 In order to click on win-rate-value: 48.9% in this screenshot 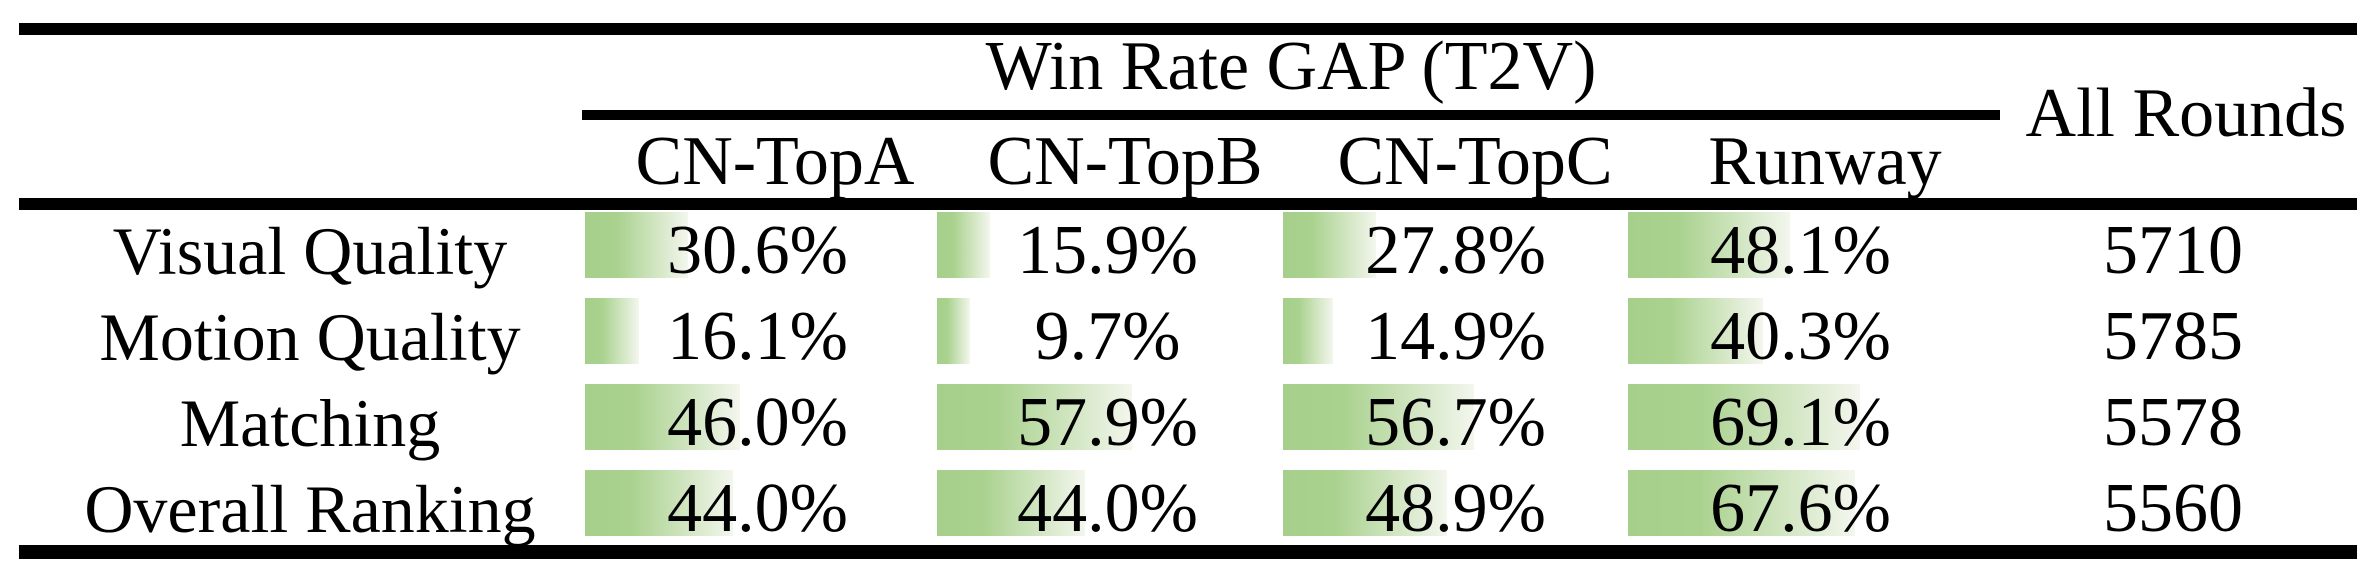, I will do `click(1455, 508)`.